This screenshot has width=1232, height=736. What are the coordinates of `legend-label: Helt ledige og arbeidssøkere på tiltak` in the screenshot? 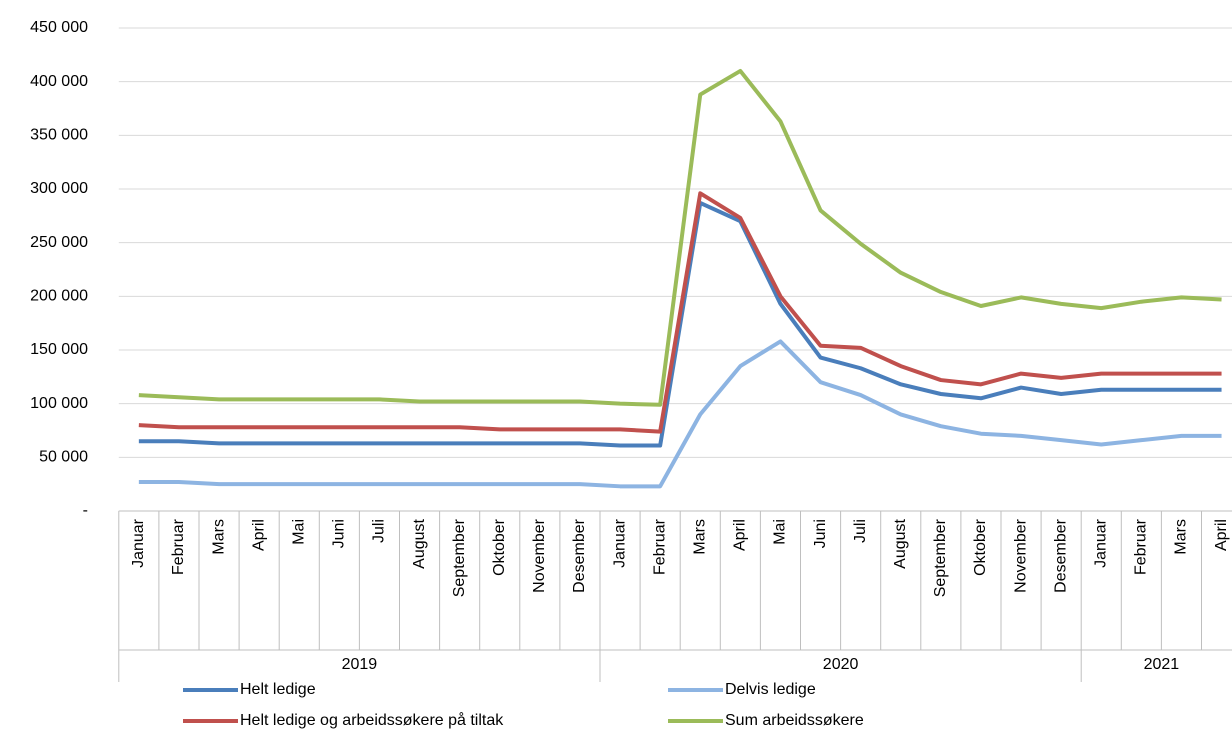 It's located at (372, 720).